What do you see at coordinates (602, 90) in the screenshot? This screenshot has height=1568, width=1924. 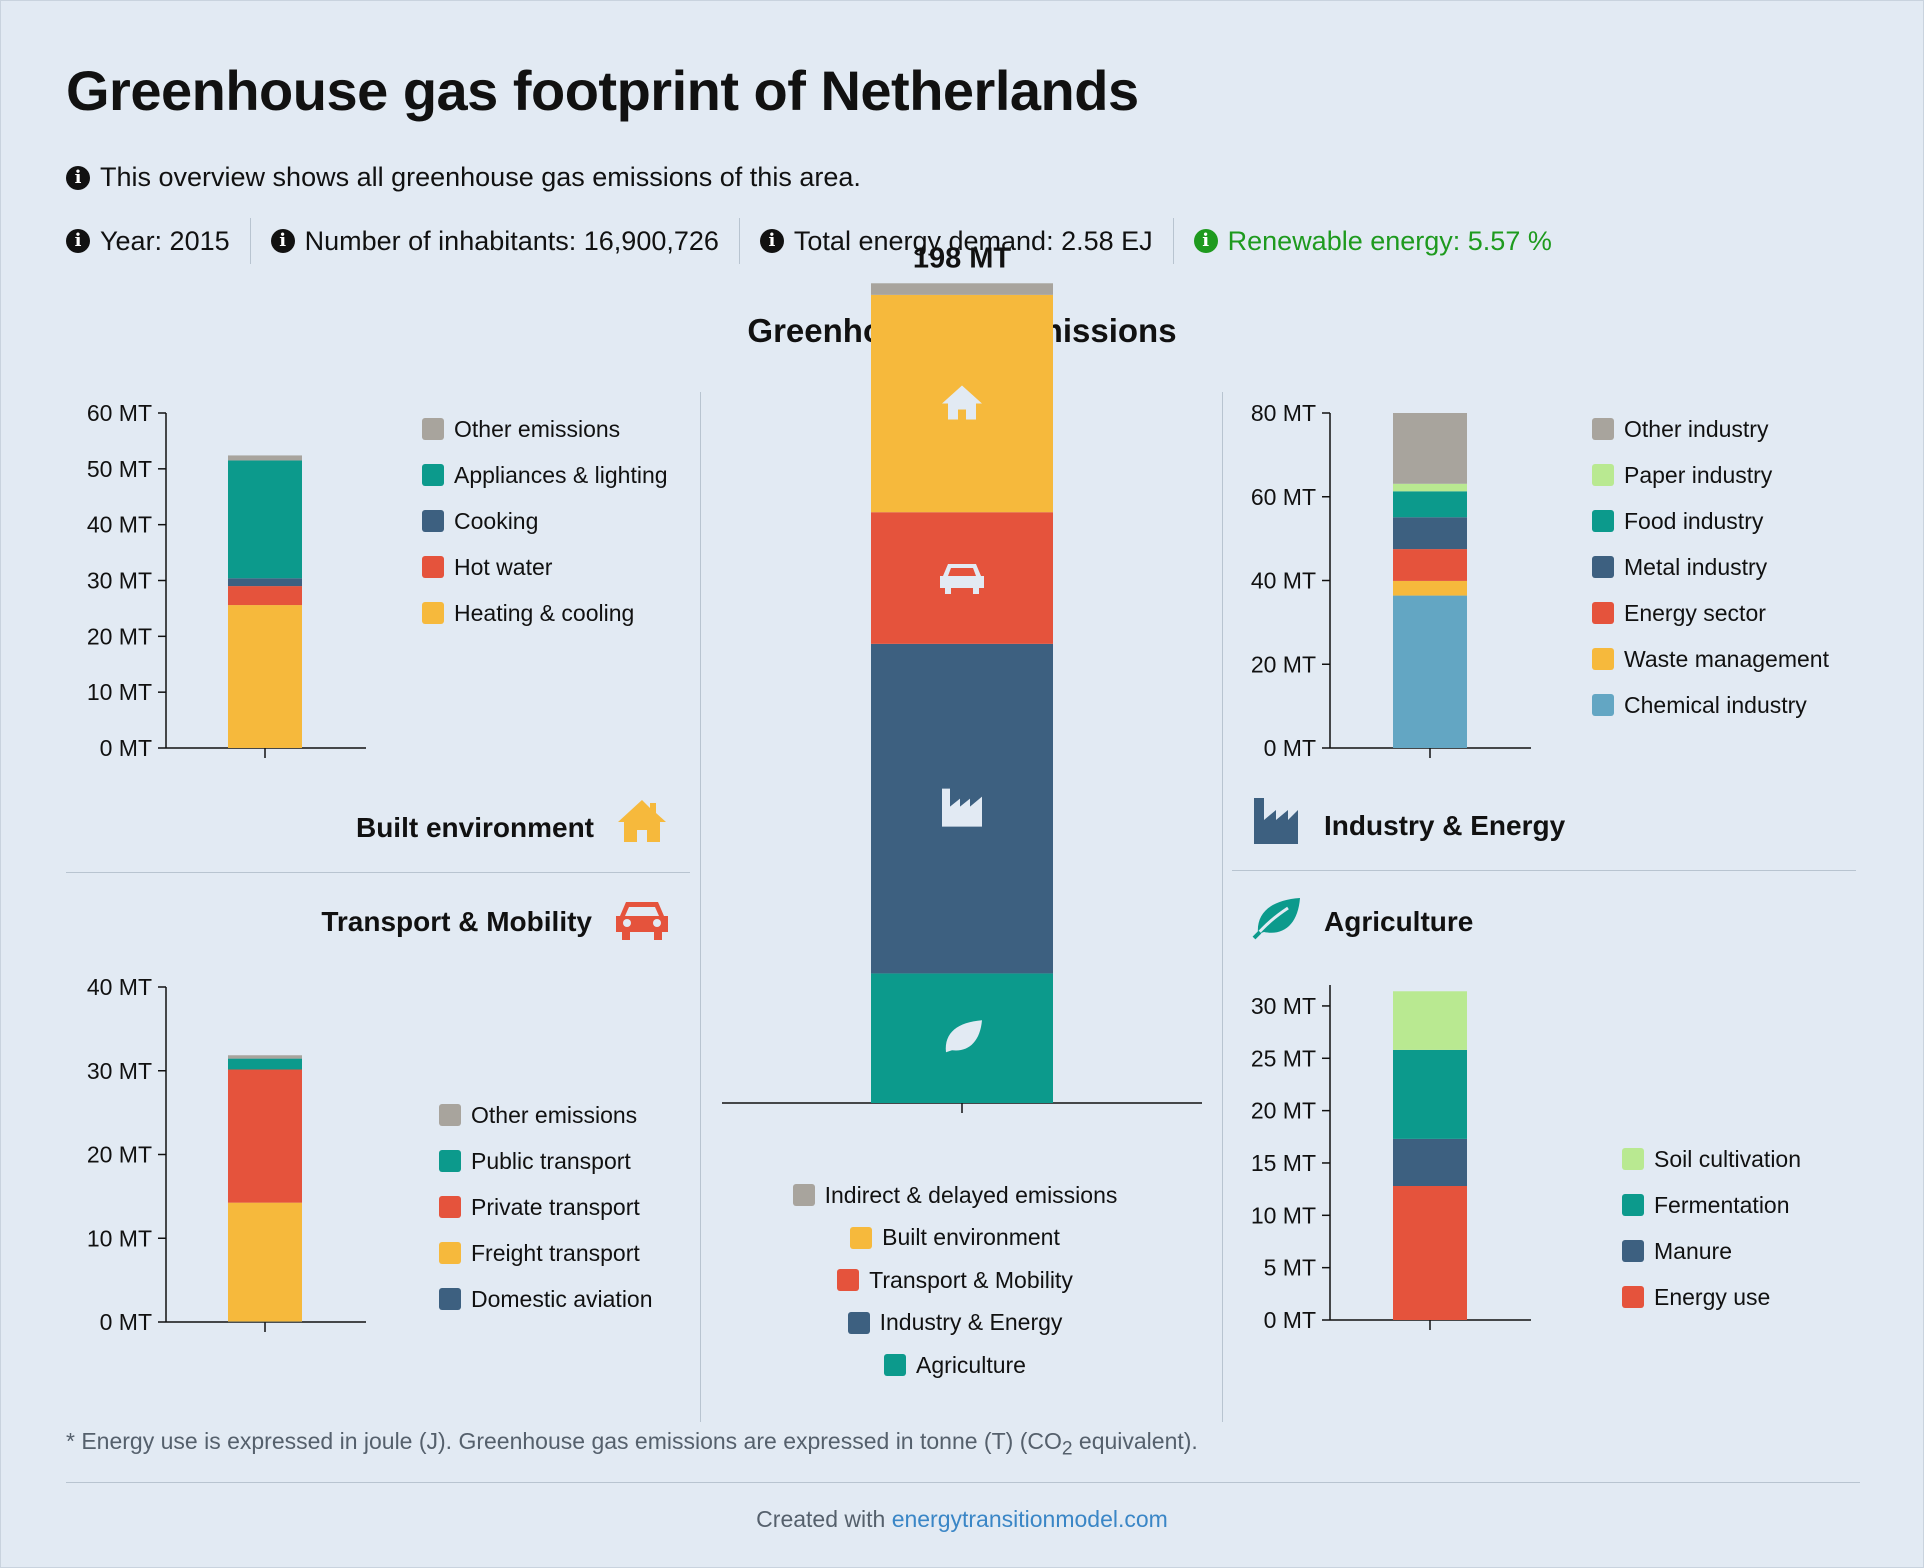 I see `page-title: Greenhouse gas footprint of Netherlands` at bounding box center [602, 90].